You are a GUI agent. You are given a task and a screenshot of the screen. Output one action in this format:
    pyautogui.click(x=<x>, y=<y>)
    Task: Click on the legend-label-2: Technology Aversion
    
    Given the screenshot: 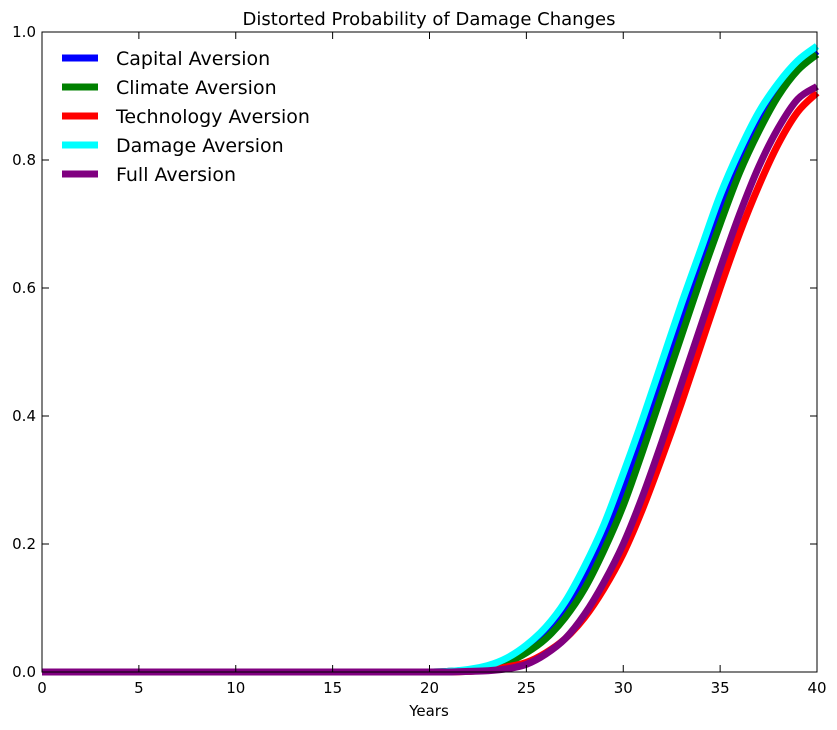 What is the action you would take?
    pyautogui.click(x=212, y=117)
    